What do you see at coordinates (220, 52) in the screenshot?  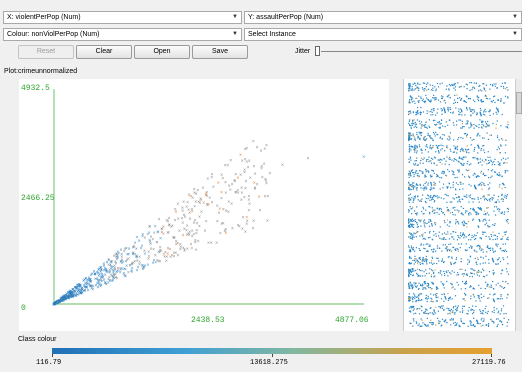 I see `save-button: Save` at bounding box center [220, 52].